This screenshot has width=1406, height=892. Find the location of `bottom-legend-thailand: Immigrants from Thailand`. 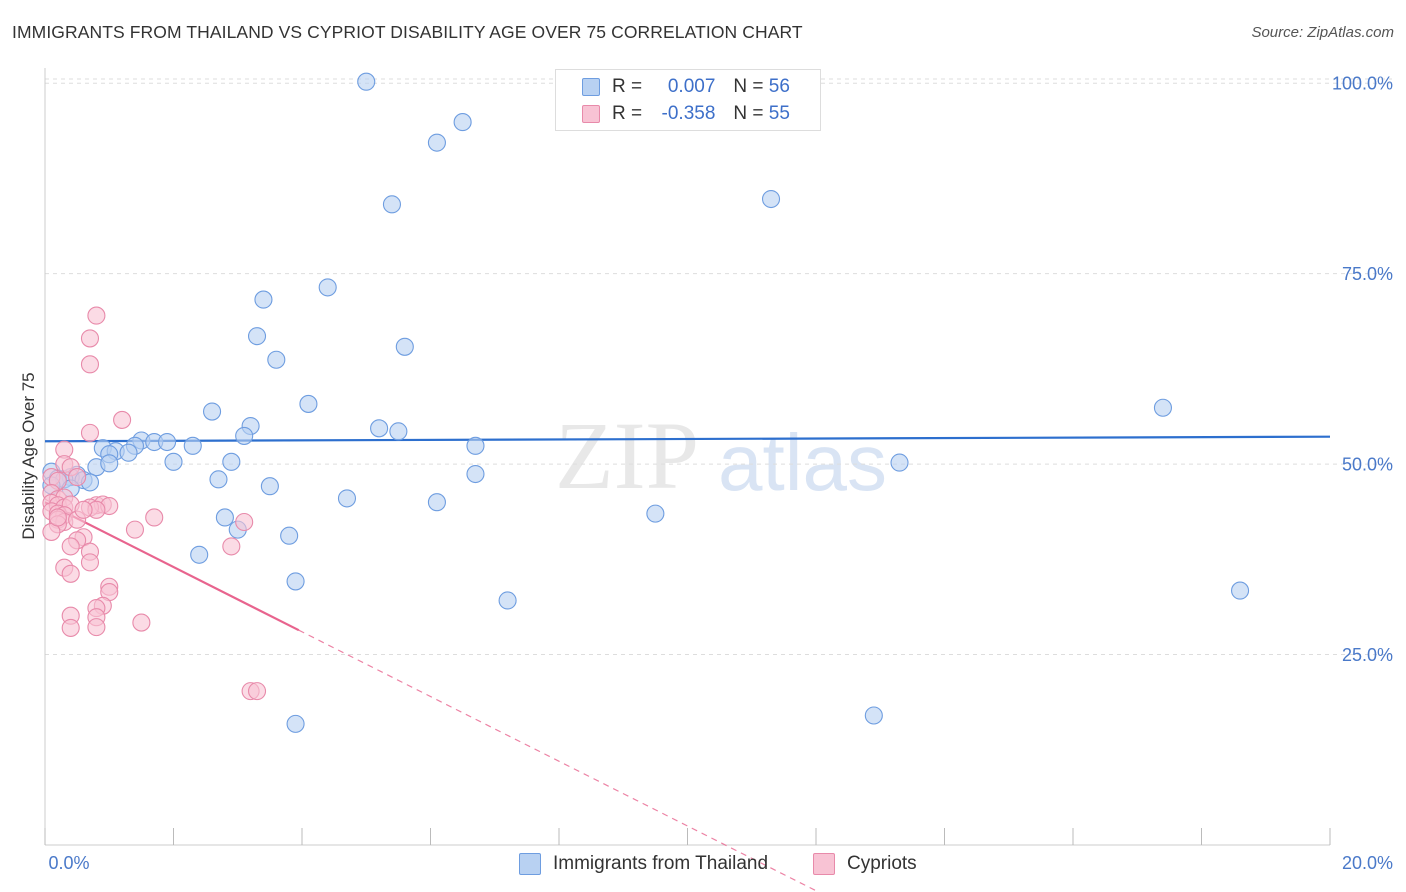

bottom-legend-thailand: Immigrants from Thailand is located at coordinates (643, 864).